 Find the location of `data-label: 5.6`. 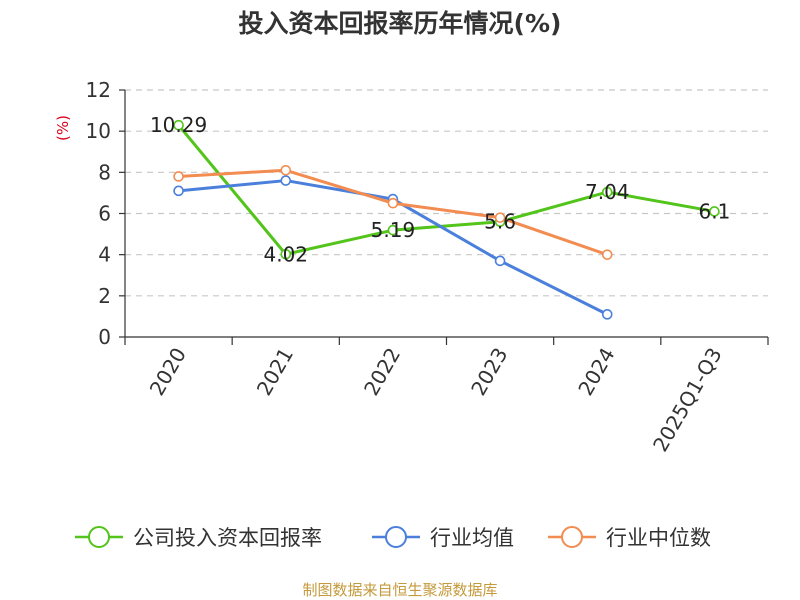

data-label: 5.6 is located at coordinates (500, 222).